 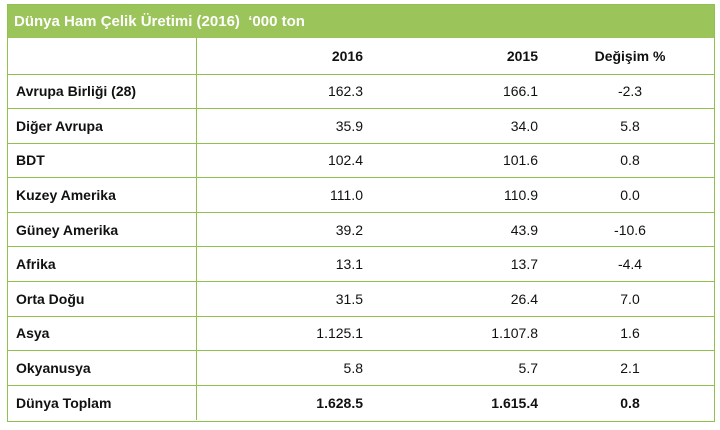 I want to click on value-2016-cell: 1.125.1, so click(x=283, y=334).